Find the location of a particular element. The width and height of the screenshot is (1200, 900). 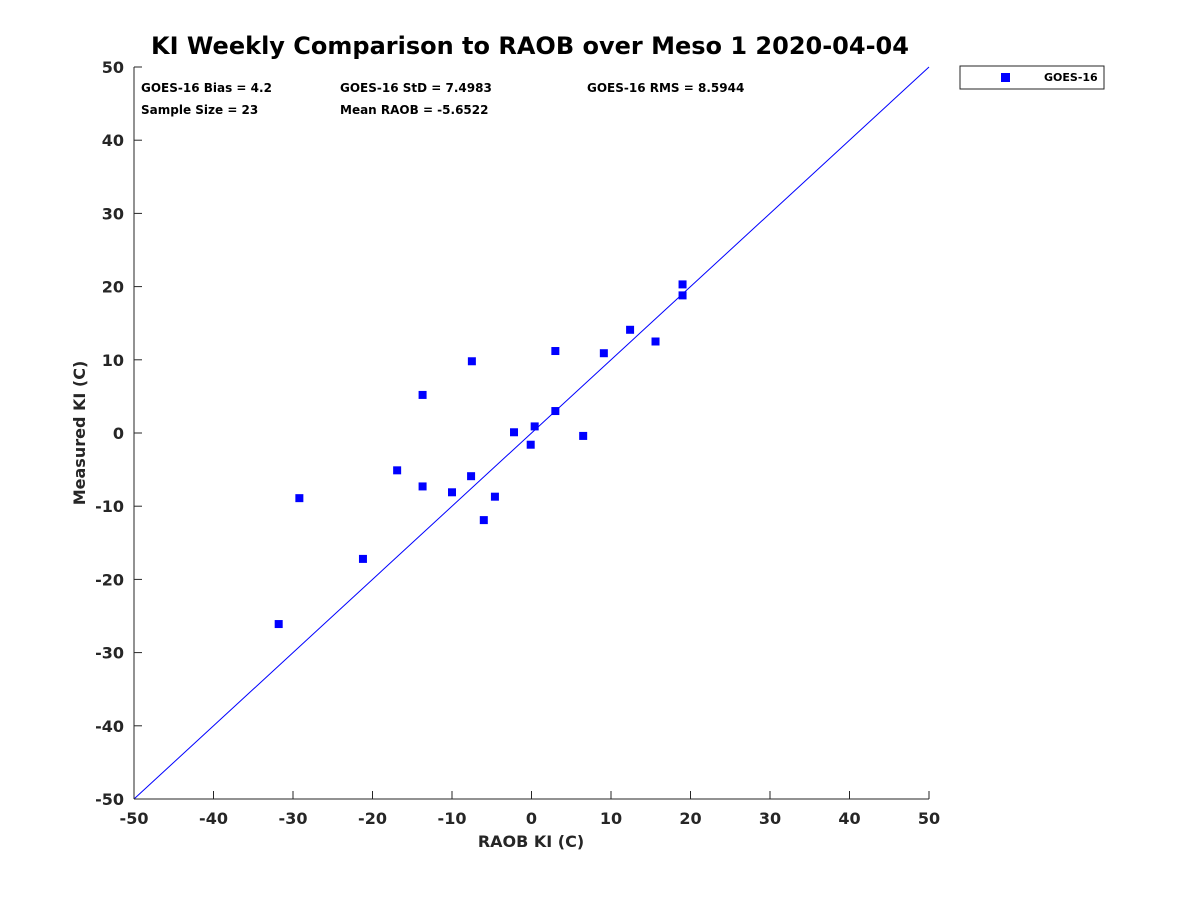

x-tick-label: -50 is located at coordinates (134, 818).